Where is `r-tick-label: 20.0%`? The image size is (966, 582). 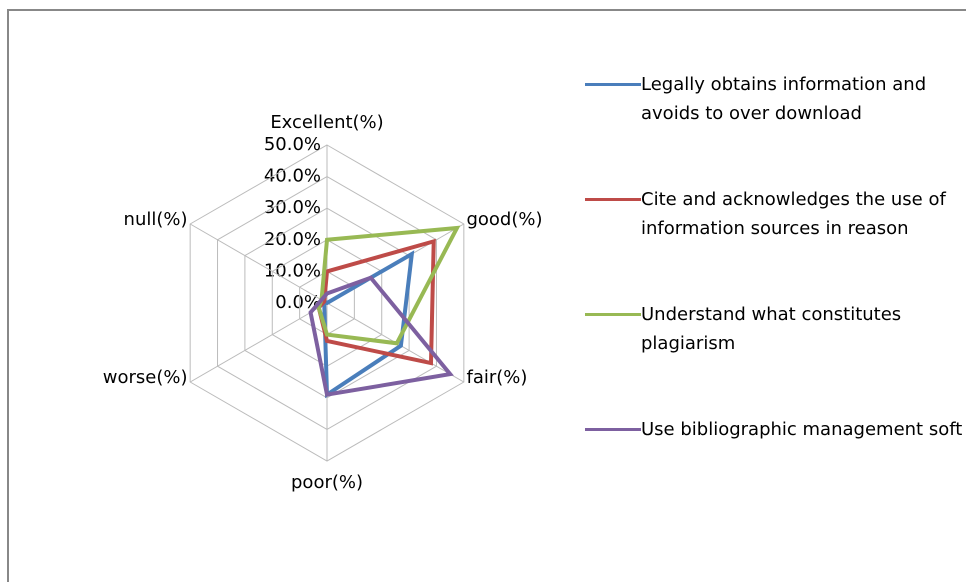
r-tick-label: 20.0% is located at coordinates (292, 239).